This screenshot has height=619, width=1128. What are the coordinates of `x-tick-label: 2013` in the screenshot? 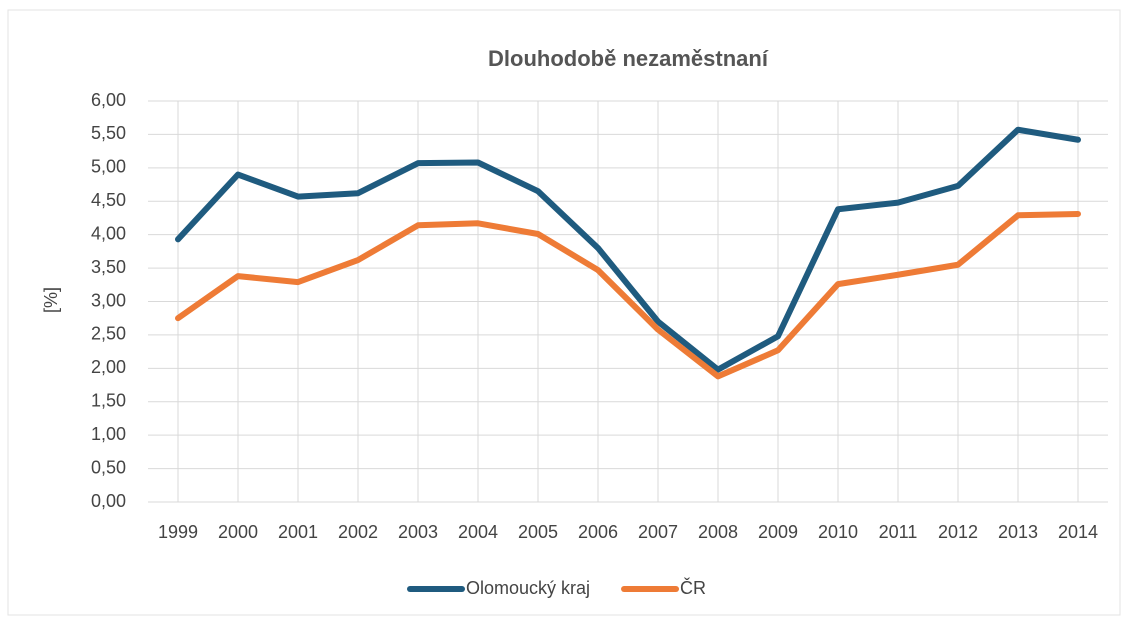 It's located at (1018, 532).